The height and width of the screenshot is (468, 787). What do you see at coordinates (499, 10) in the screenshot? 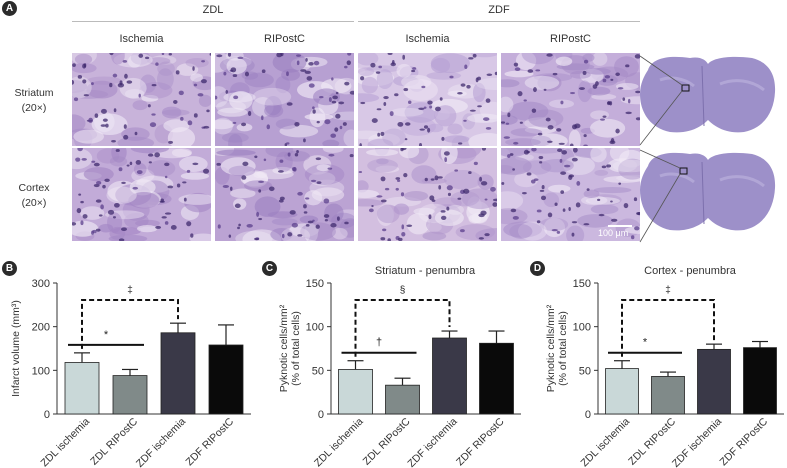
I see `group-header-zdf: ZDF` at bounding box center [499, 10].